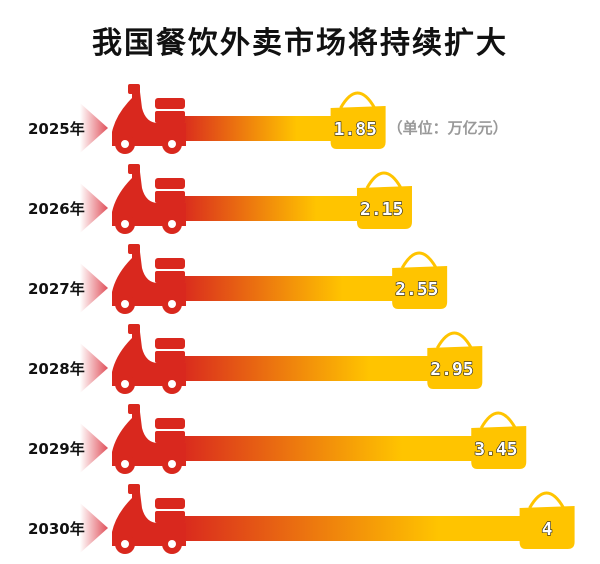 This screenshot has height=564, width=600. I want to click on unit-label: （单位：万亿元）, so click(448, 128).